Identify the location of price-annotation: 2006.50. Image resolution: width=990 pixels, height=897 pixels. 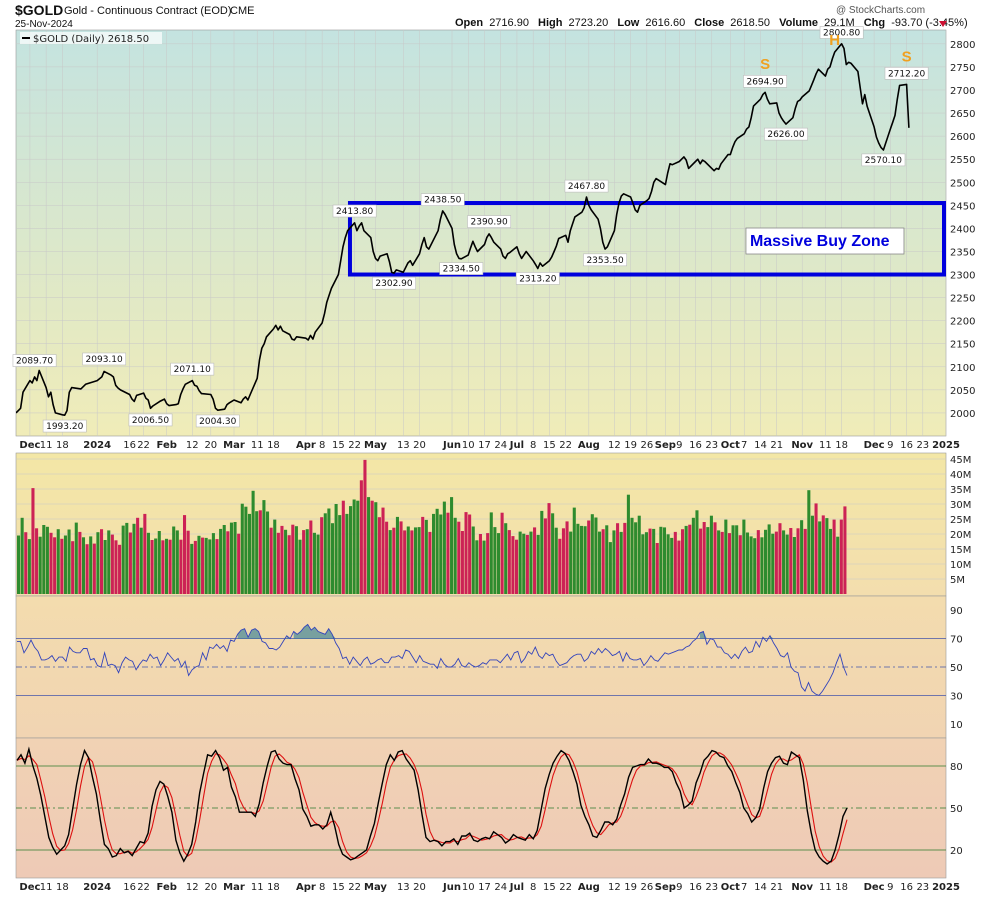
(150, 420).